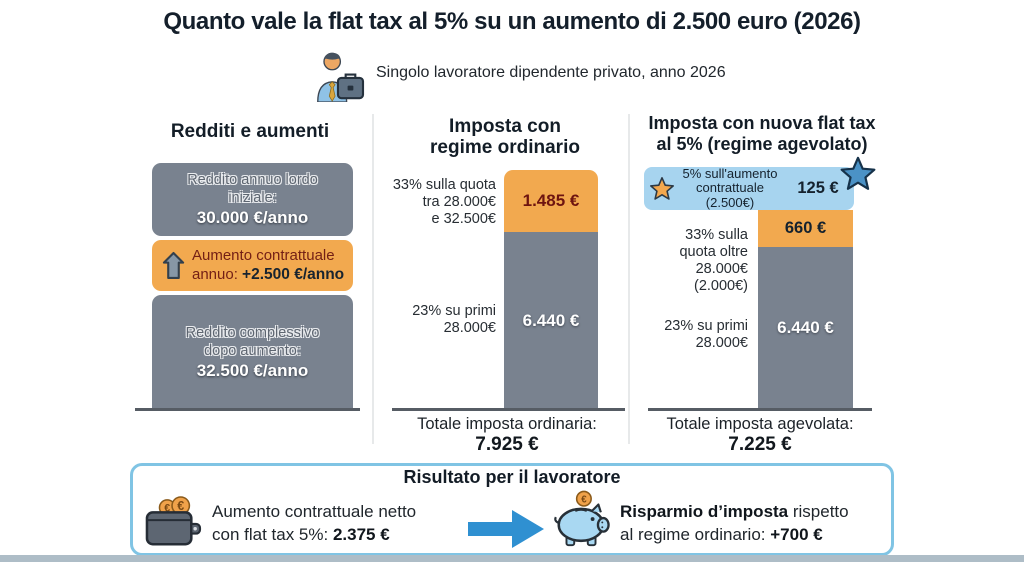 The height and width of the screenshot is (562, 1024). I want to click on income-panel-header: Redditi e aumenti, so click(250, 131).